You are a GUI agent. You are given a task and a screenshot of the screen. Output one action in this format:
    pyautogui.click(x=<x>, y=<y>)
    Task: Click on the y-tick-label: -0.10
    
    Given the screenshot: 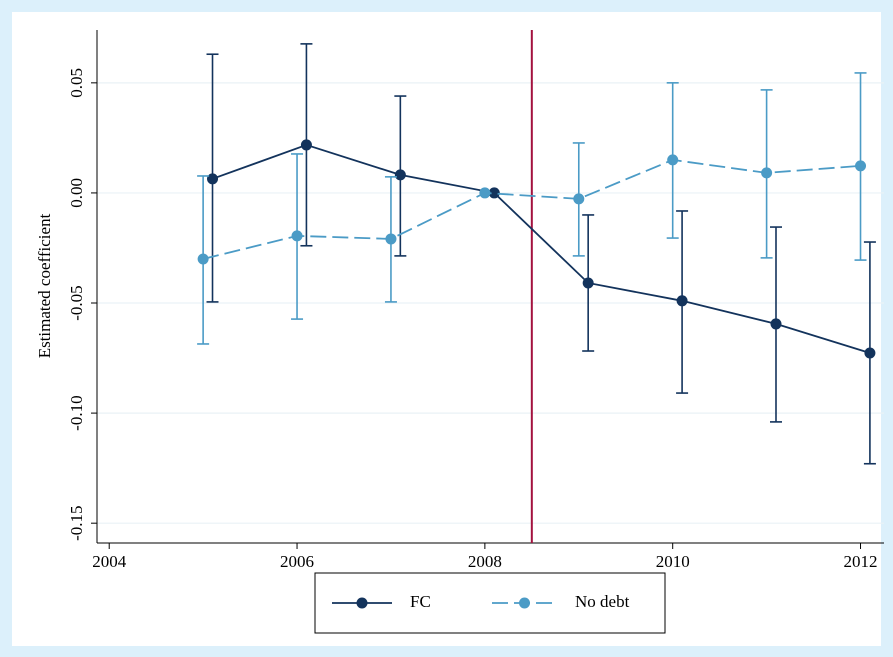 What is the action you would take?
    pyautogui.click(x=76, y=412)
    